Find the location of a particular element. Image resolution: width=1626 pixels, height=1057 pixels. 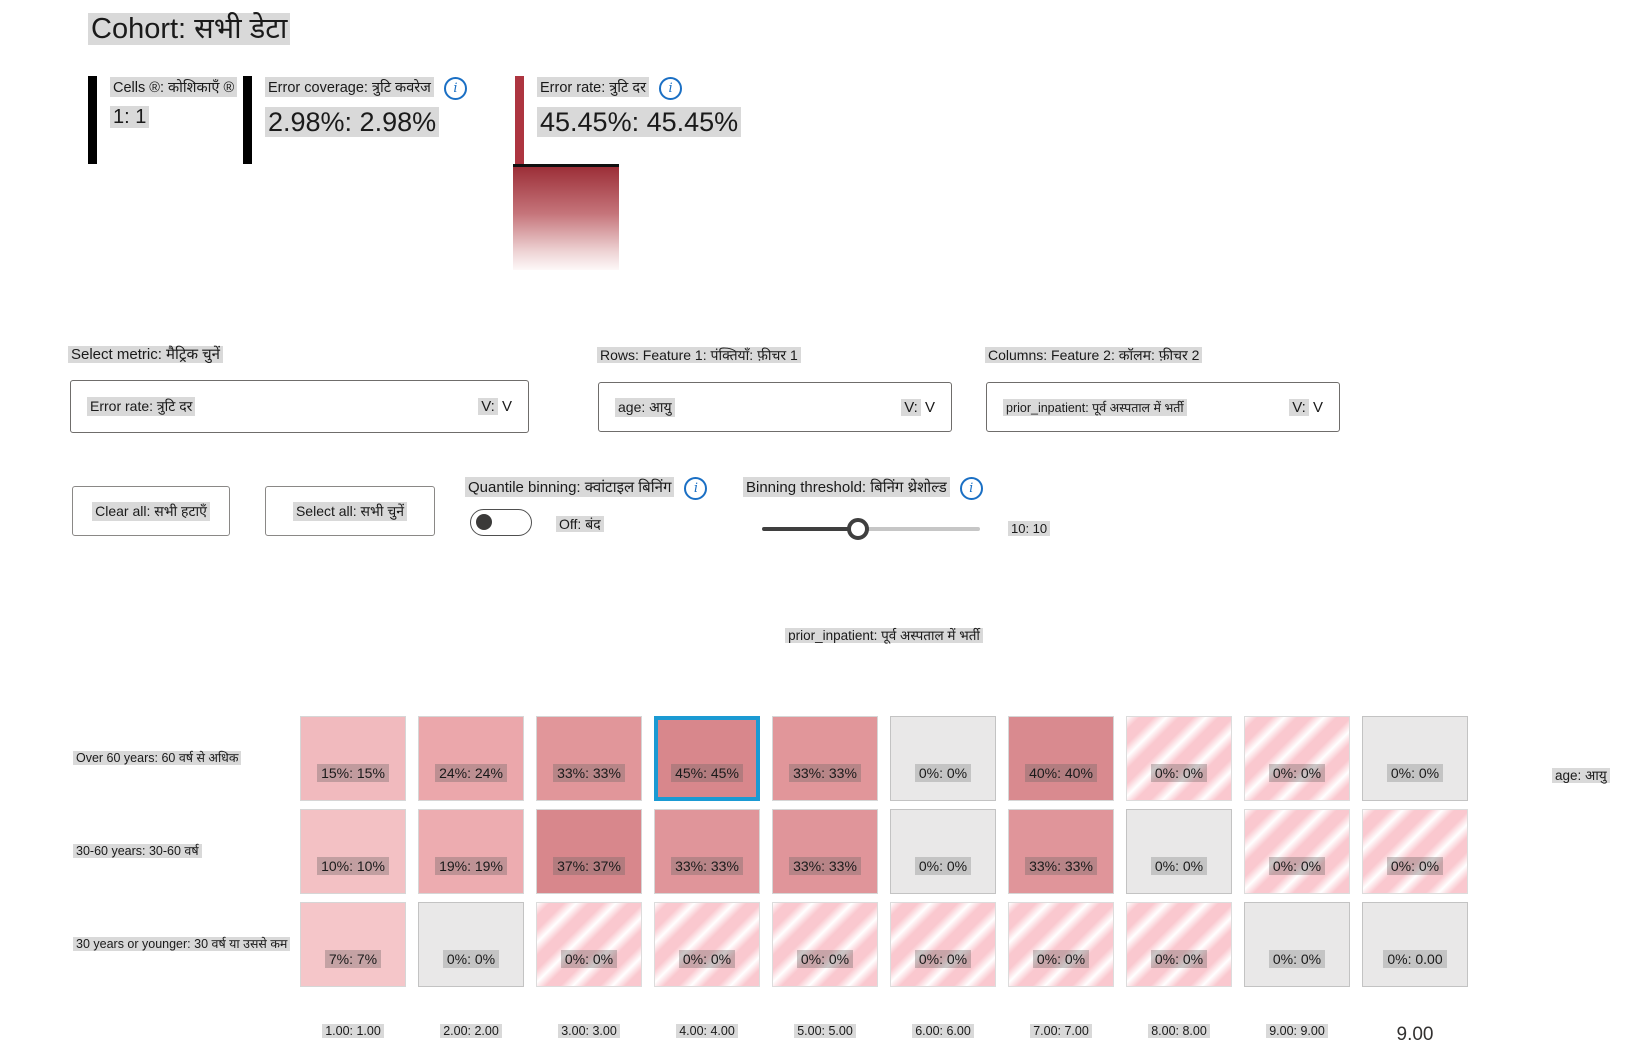

matrix-cell-r2-c1: 10% is located at coordinates (353, 851).